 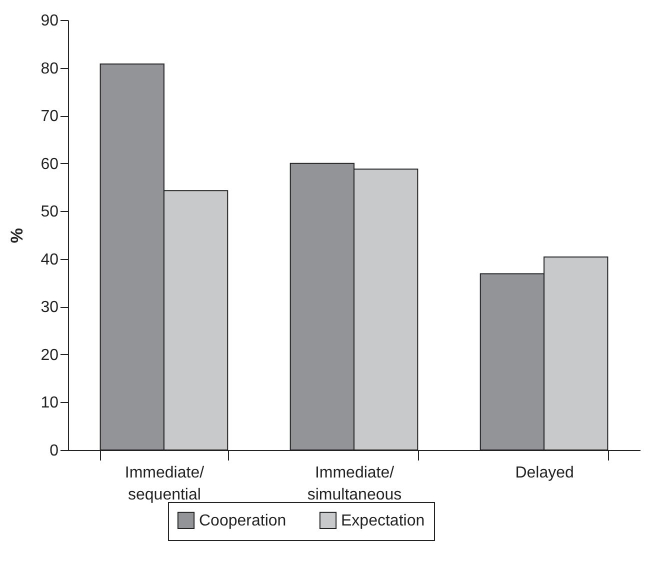 What do you see at coordinates (544, 473) in the screenshot?
I see `x-tick-label: Delayed` at bounding box center [544, 473].